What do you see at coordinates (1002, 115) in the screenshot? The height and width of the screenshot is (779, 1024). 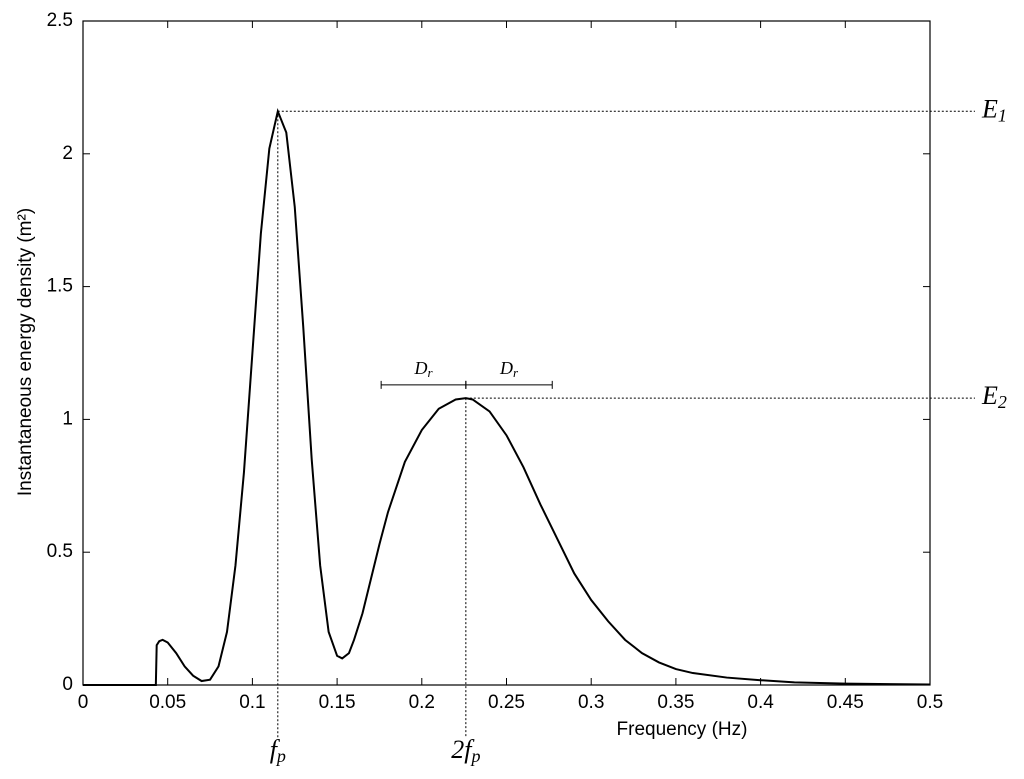 I see `peak-label-sub: 1` at bounding box center [1002, 115].